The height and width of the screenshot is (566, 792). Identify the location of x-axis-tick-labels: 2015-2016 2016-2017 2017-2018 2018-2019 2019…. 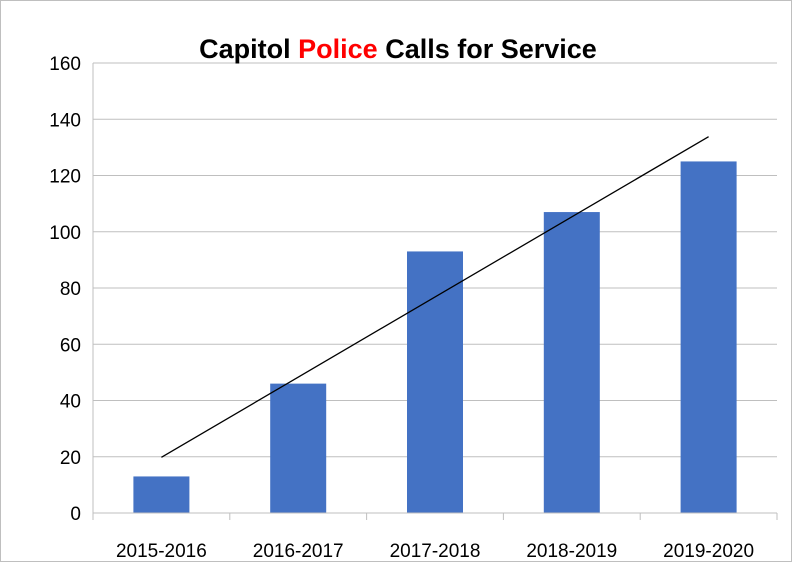
(435, 551).